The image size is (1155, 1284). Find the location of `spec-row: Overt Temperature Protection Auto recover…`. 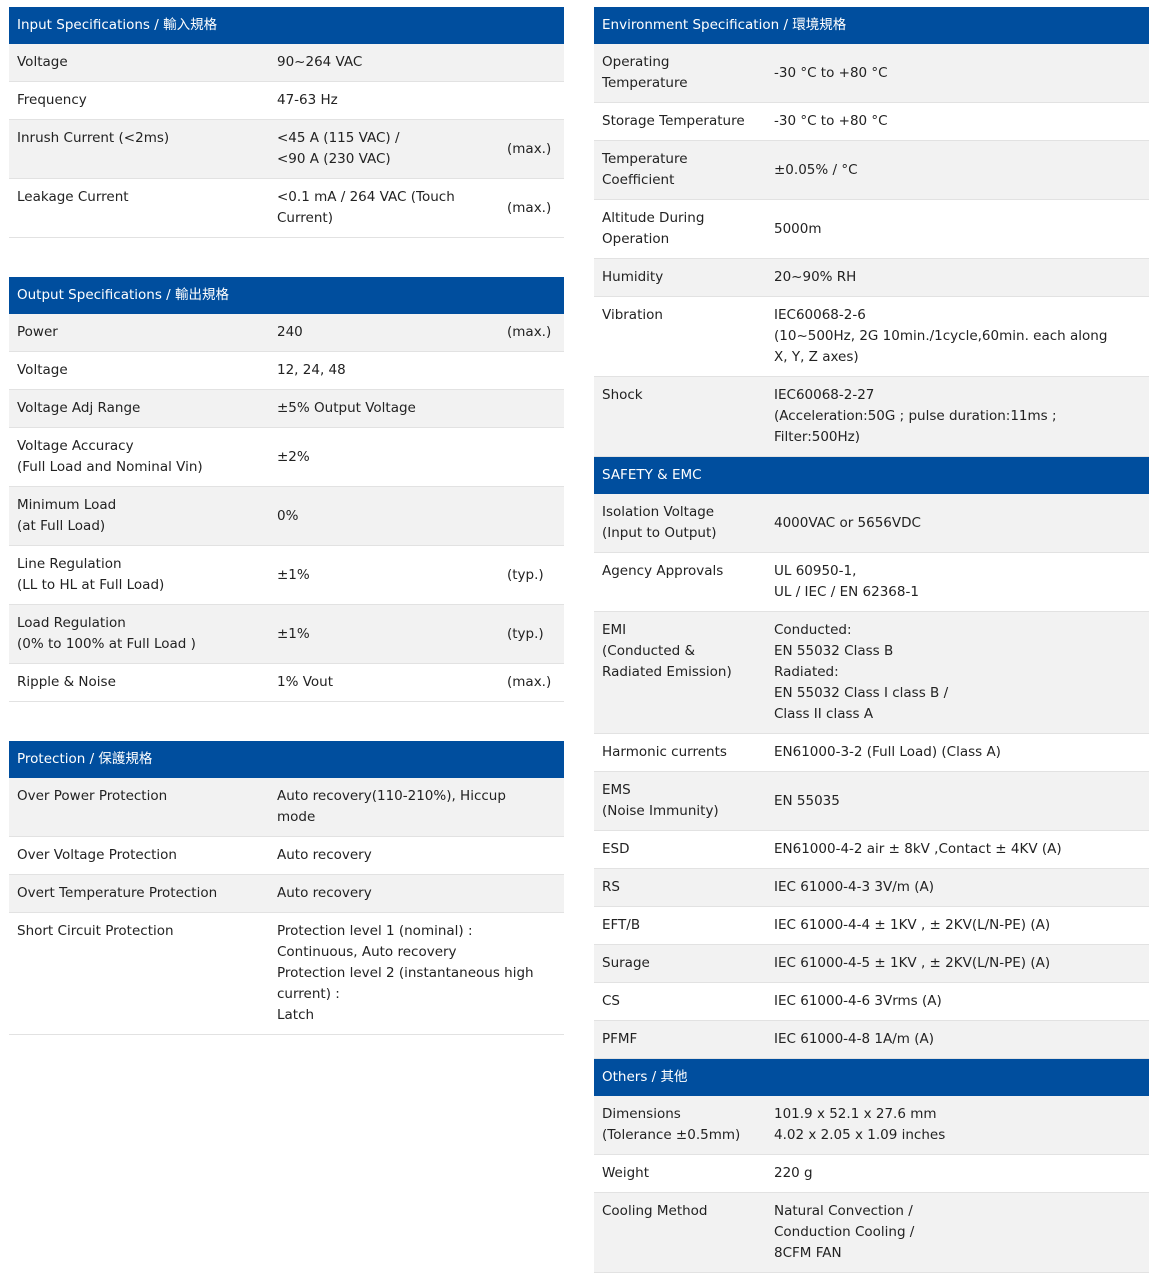

spec-row: Overt Temperature Protection Auto recover… is located at coordinates (286, 893).